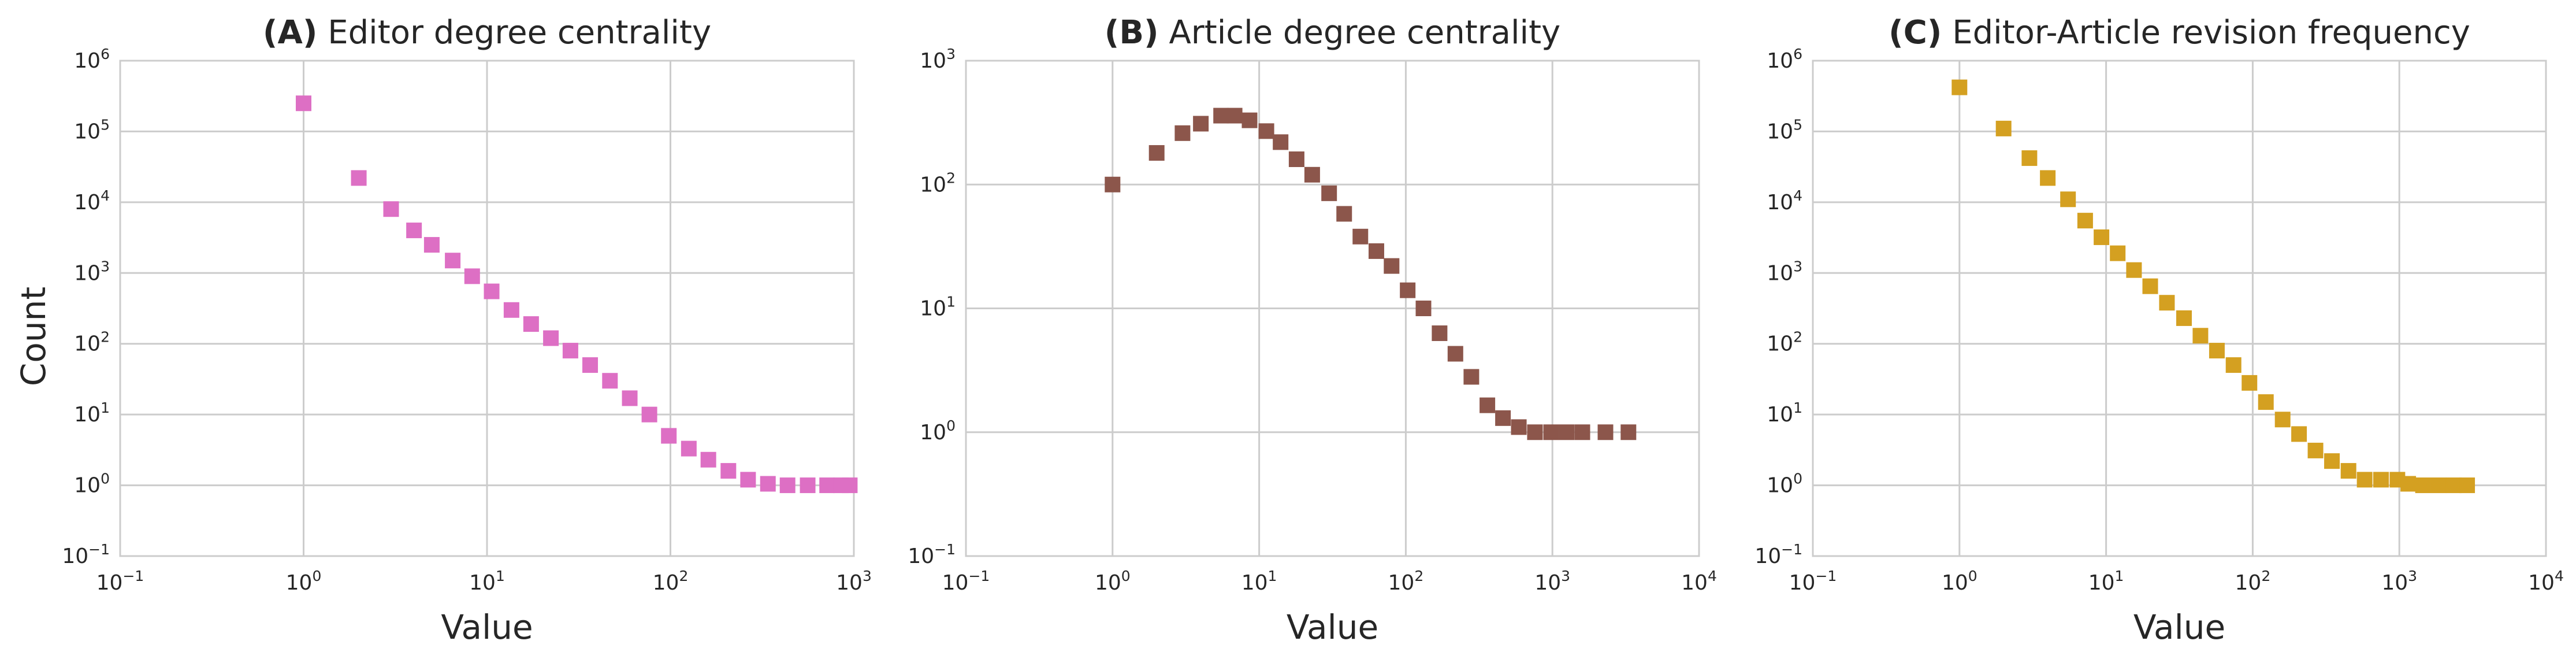  I want to click on y-axis-label: Count, so click(33, 337).